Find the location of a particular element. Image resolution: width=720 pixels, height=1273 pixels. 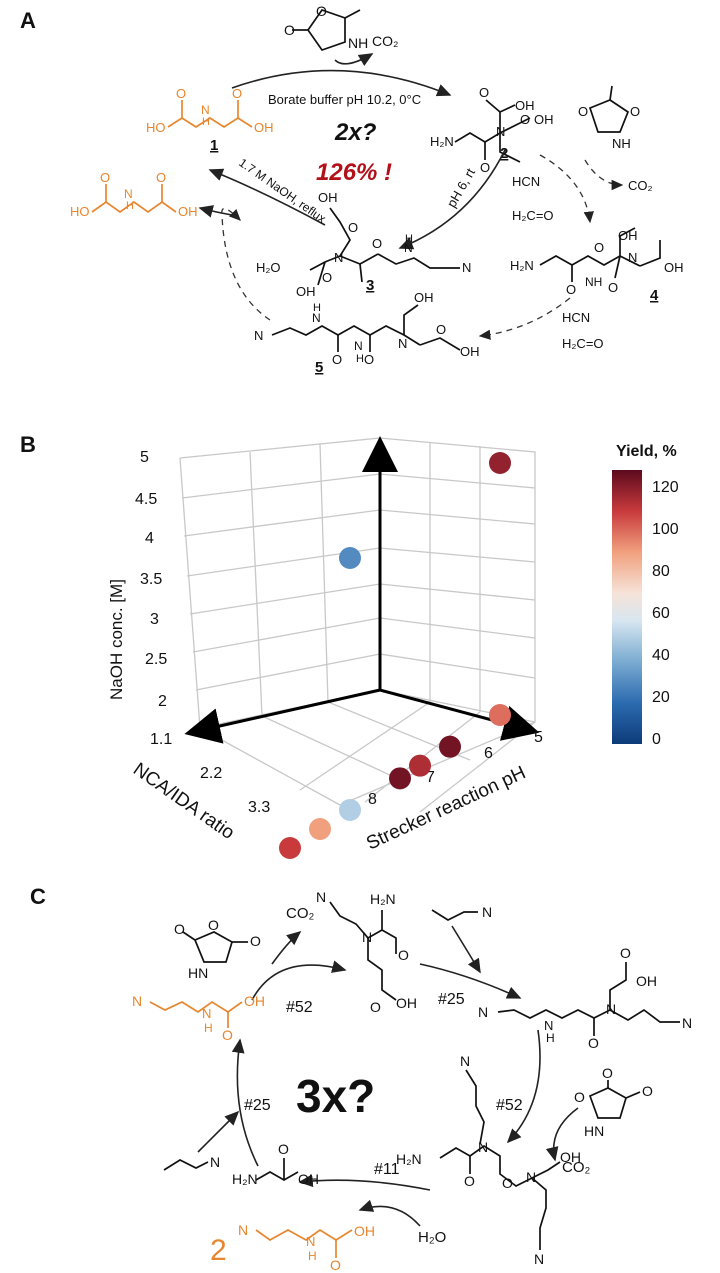

grid-right-wall is located at coordinates (457, 580).